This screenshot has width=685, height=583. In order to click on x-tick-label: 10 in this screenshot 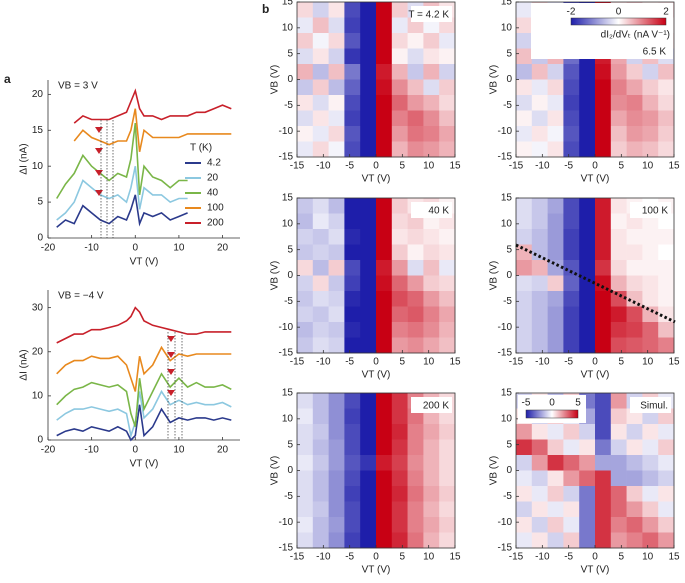, I will do `click(179, 248)`.